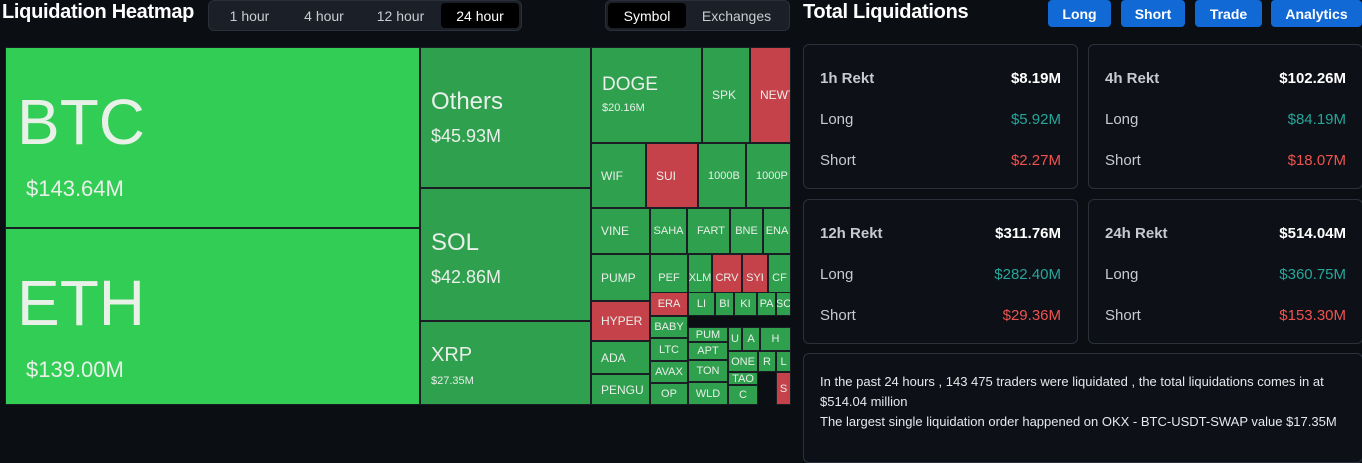  What do you see at coordinates (467, 101) in the screenshot?
I see `tile-symbol: Others` at bounding box center [467, 101].